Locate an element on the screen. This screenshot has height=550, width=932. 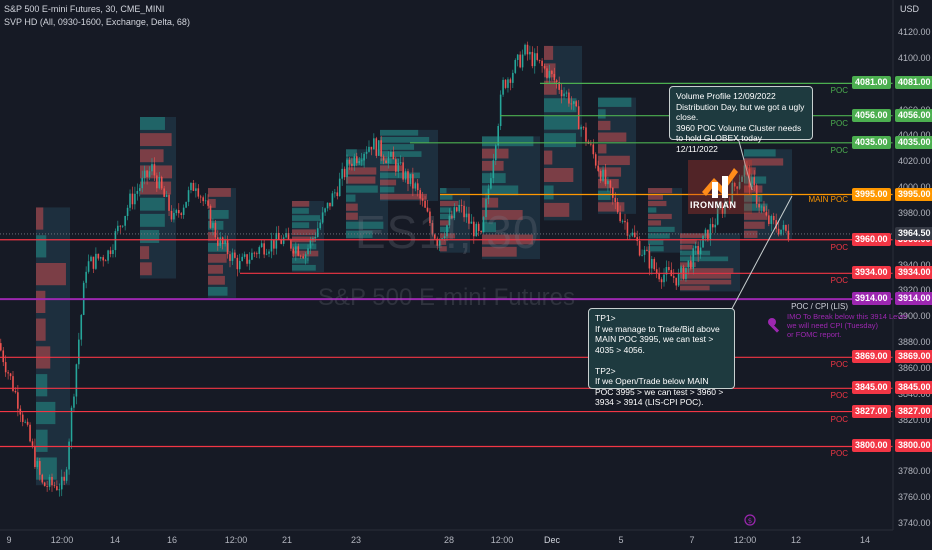
price-tick: 3920.00 is located at coordinates (914, 290).